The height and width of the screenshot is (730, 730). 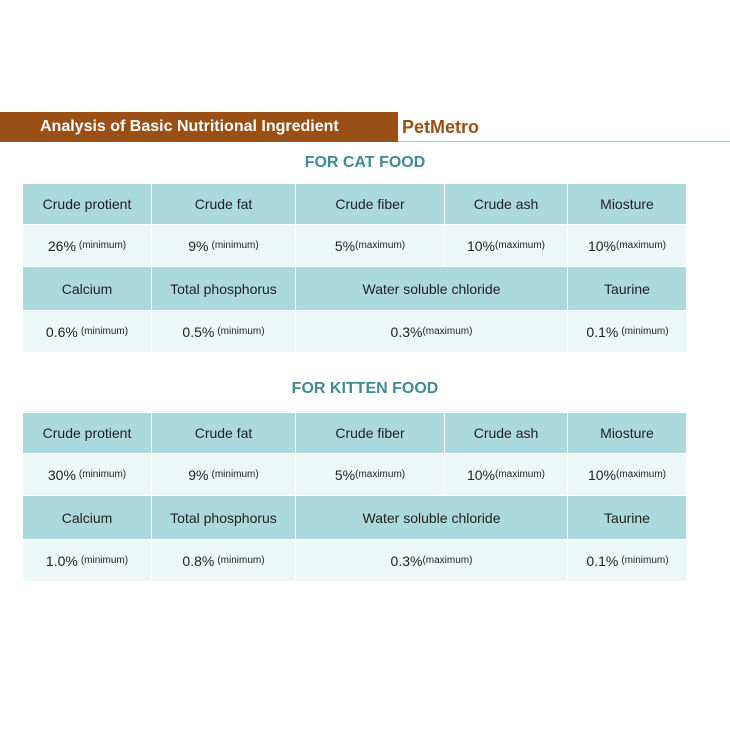 I want to click on brand-name: PetMetro, so click(x=441, y=127).